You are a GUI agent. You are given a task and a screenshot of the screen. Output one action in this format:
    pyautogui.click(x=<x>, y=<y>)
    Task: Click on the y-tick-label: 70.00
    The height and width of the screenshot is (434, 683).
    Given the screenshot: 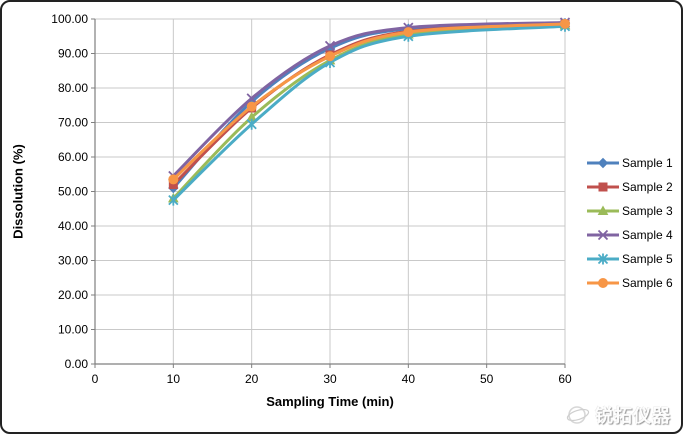 What is the action you would take?
    pyautogui.click(x=73, y=123)
    